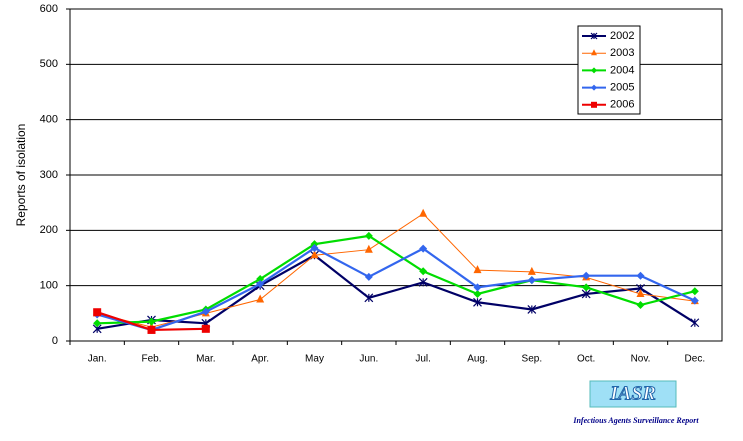  What do you see at coordinates (396, 291) in the screenshot?
I see `series-line` at bounding box center [396, 291].